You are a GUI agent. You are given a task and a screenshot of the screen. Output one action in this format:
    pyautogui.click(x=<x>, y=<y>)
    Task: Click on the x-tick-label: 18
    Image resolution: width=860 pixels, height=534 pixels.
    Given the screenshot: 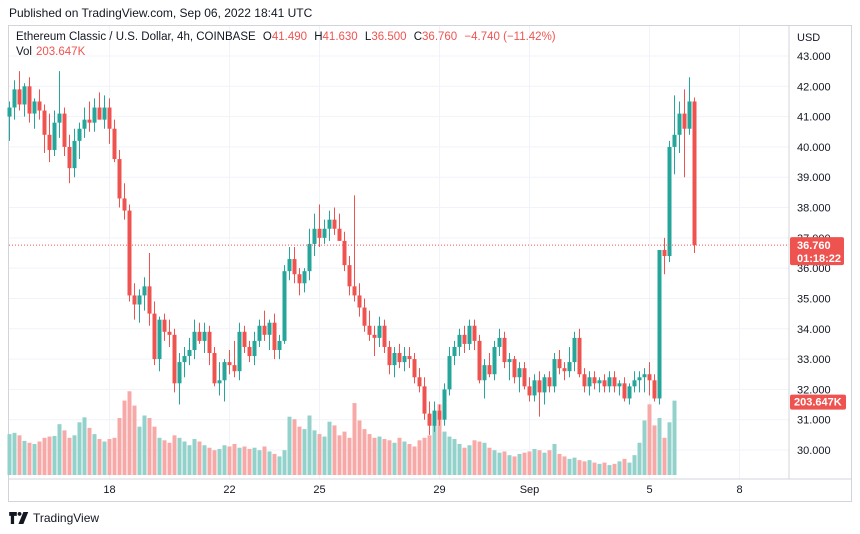 What is the action you would take?
    pyautogui.click(x=109, y=490)
    